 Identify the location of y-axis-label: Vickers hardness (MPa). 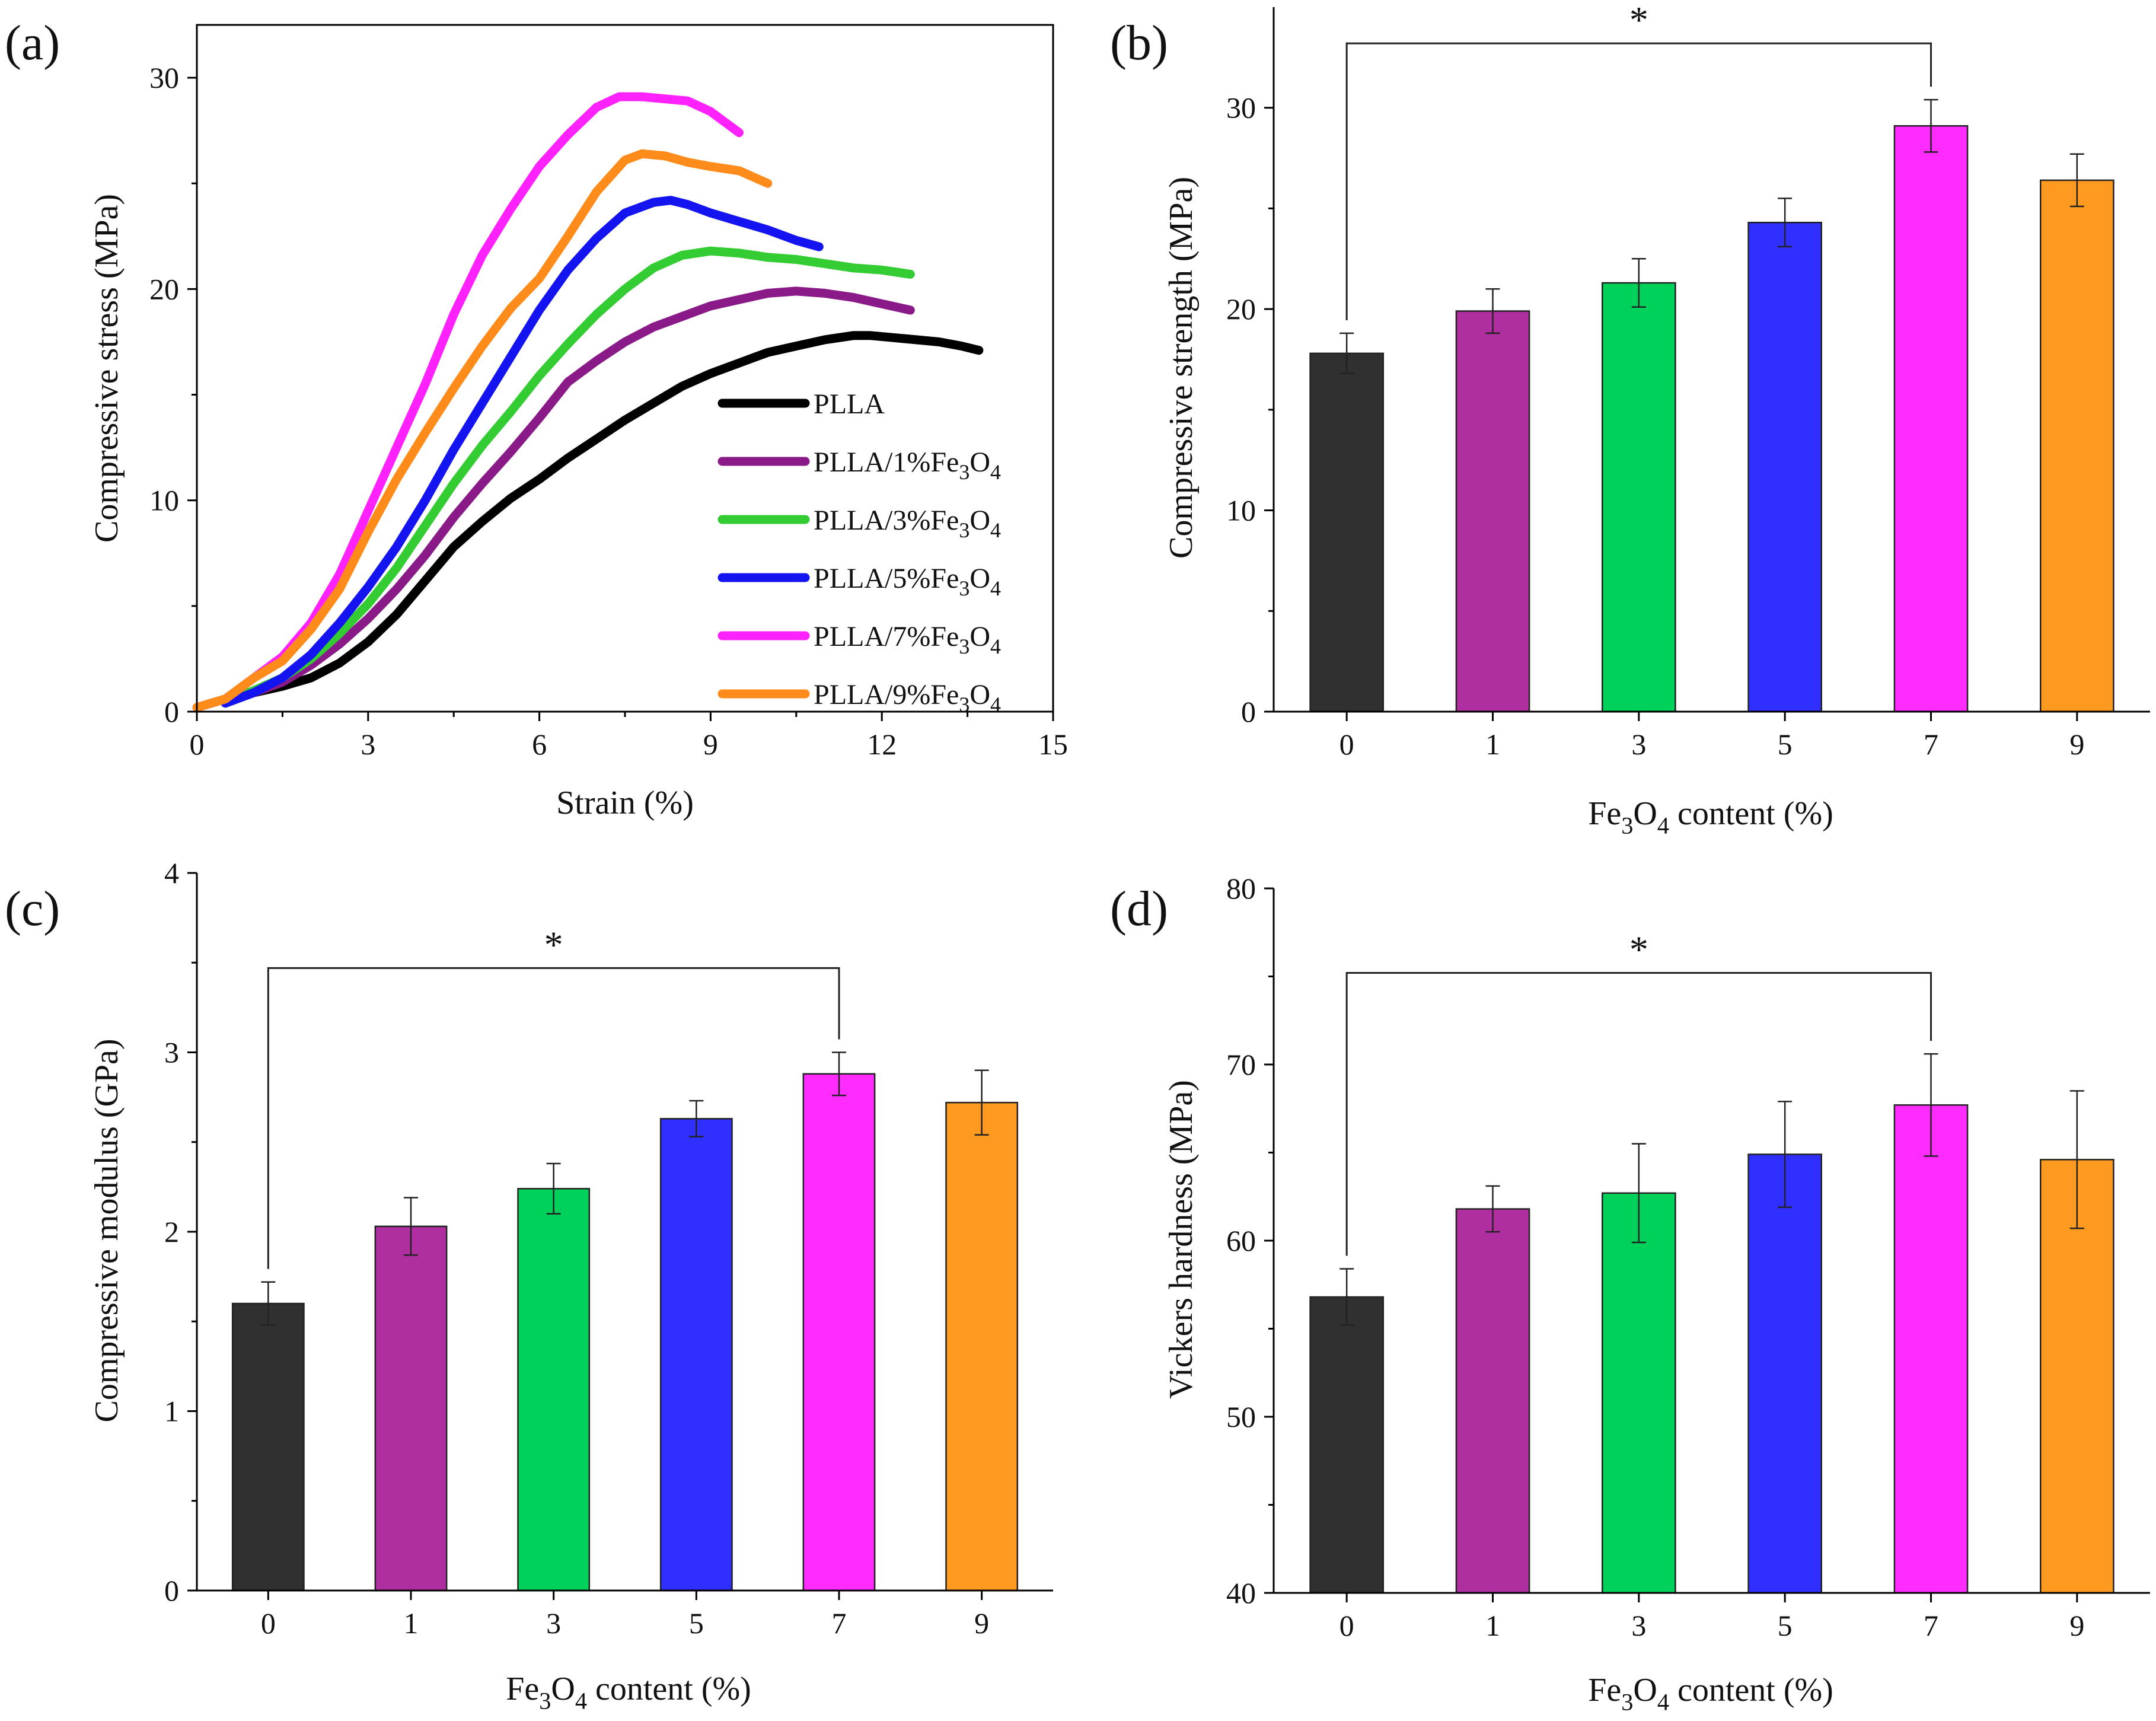
(1181, 1239).